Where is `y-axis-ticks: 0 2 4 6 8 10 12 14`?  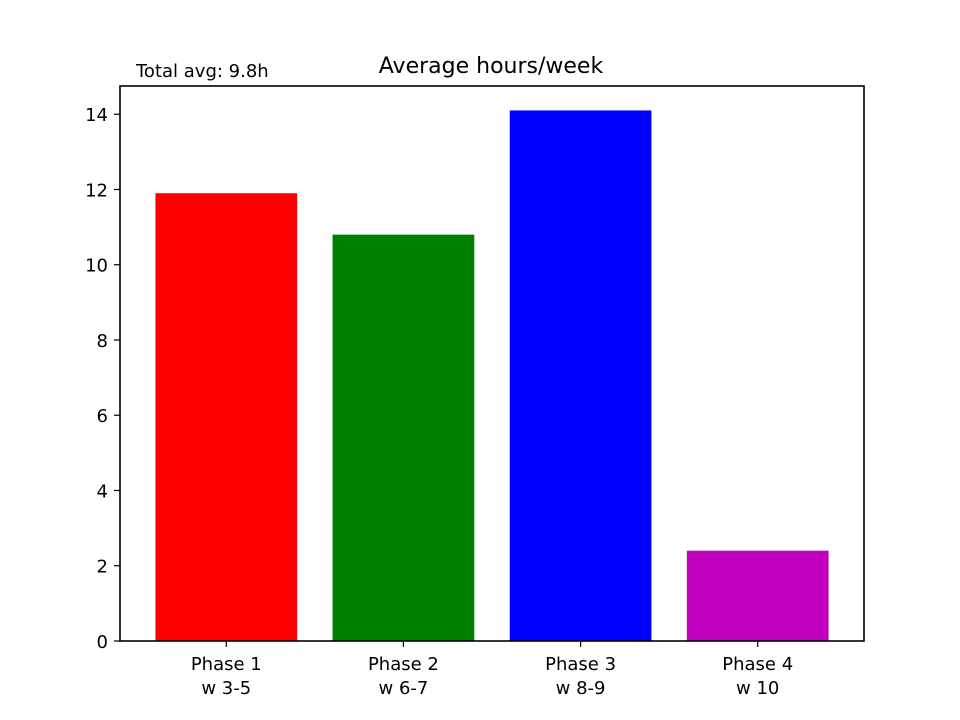 y-axis-ticks: 0 2 4 6 8 10 12 14 is located at coordinates (102, 379).